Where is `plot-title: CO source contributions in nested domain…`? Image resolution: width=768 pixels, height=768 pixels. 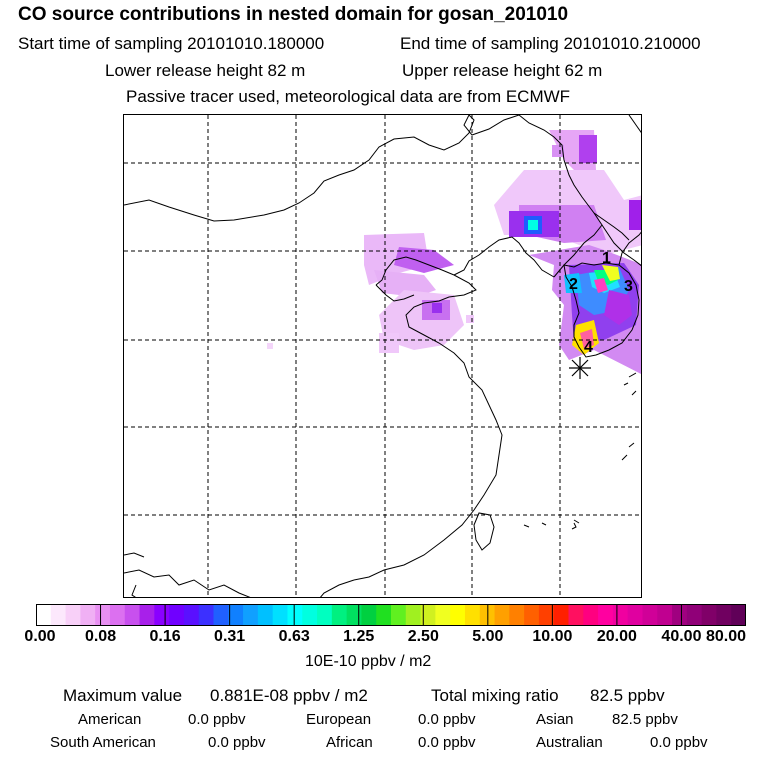 plot-title: CO source contributions in nested domain… is located at coordinates (293, 14).